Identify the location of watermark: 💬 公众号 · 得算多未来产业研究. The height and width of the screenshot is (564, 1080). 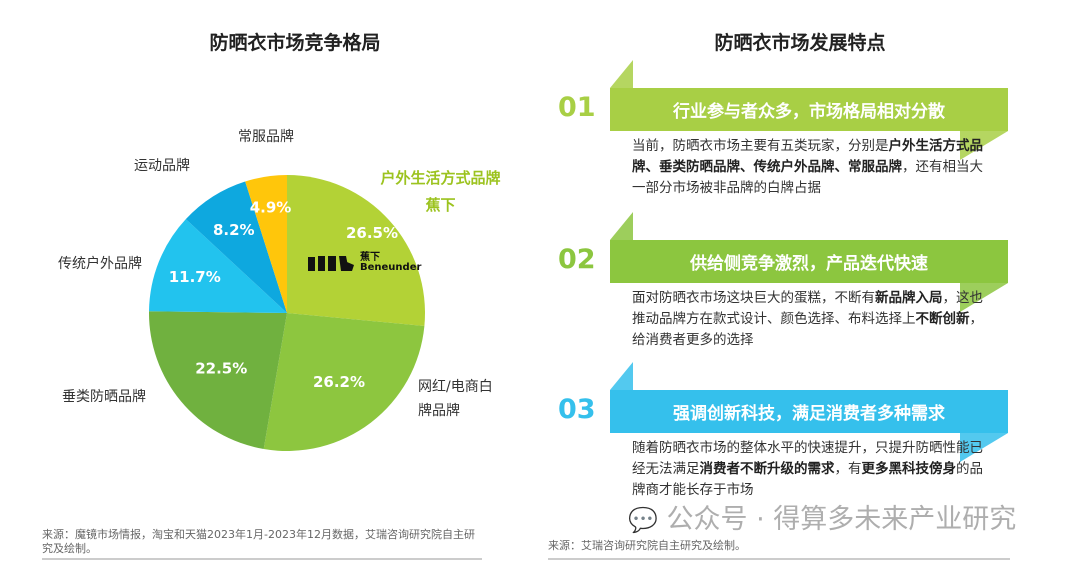
(822, 520).